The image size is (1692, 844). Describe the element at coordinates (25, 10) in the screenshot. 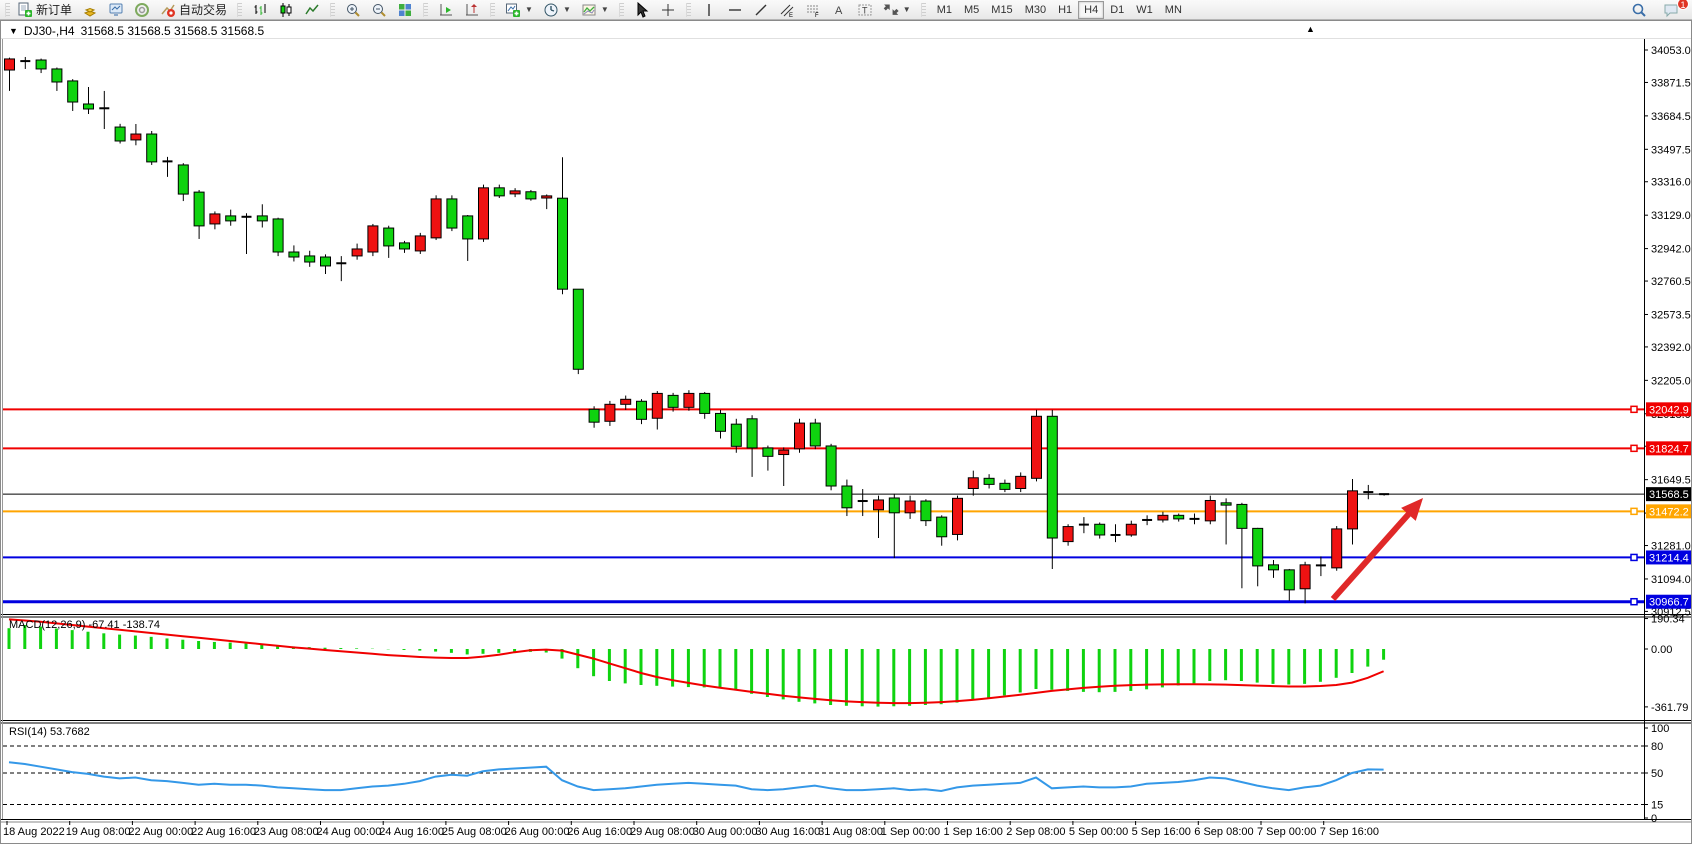

I see `new-order-icon` at that location.